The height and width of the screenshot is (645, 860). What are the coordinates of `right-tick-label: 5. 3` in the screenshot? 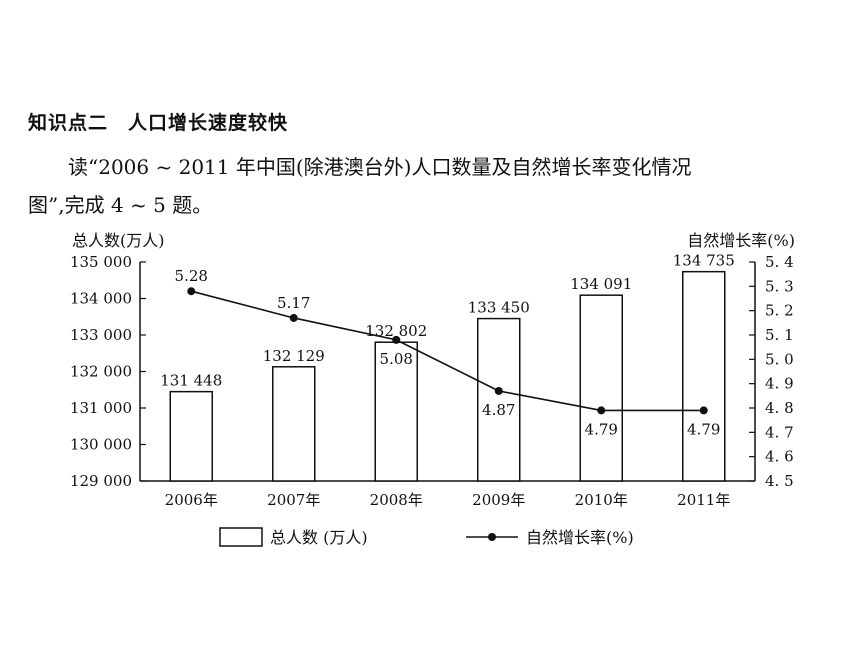 It's located at (779, 286).